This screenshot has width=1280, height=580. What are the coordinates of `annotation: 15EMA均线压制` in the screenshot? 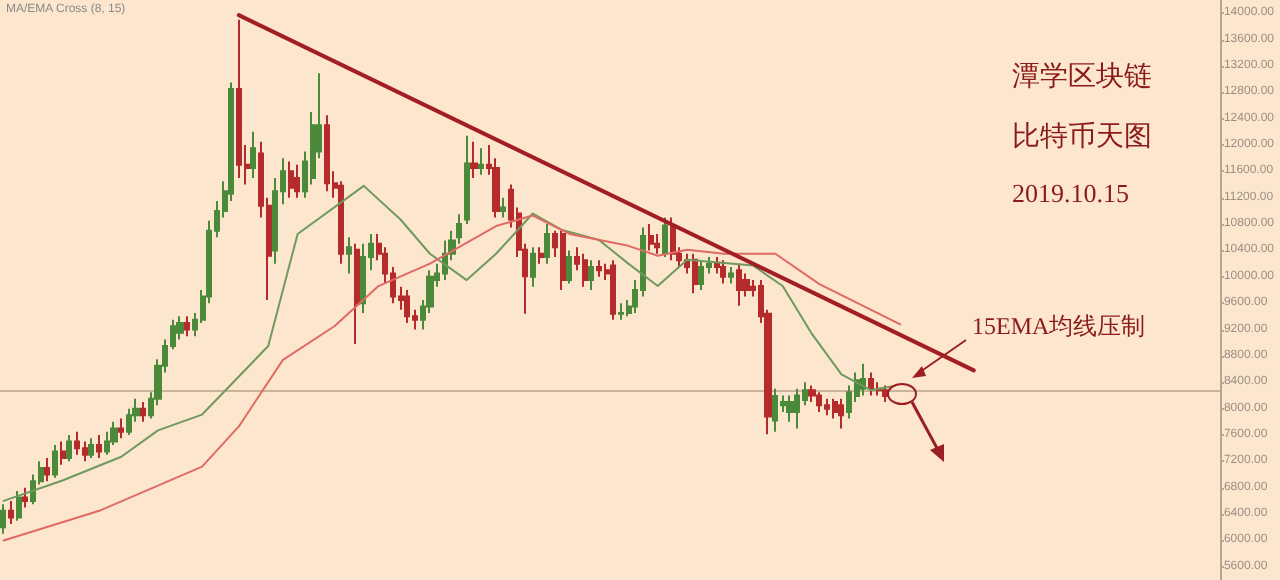 It's located at (1059, 326).